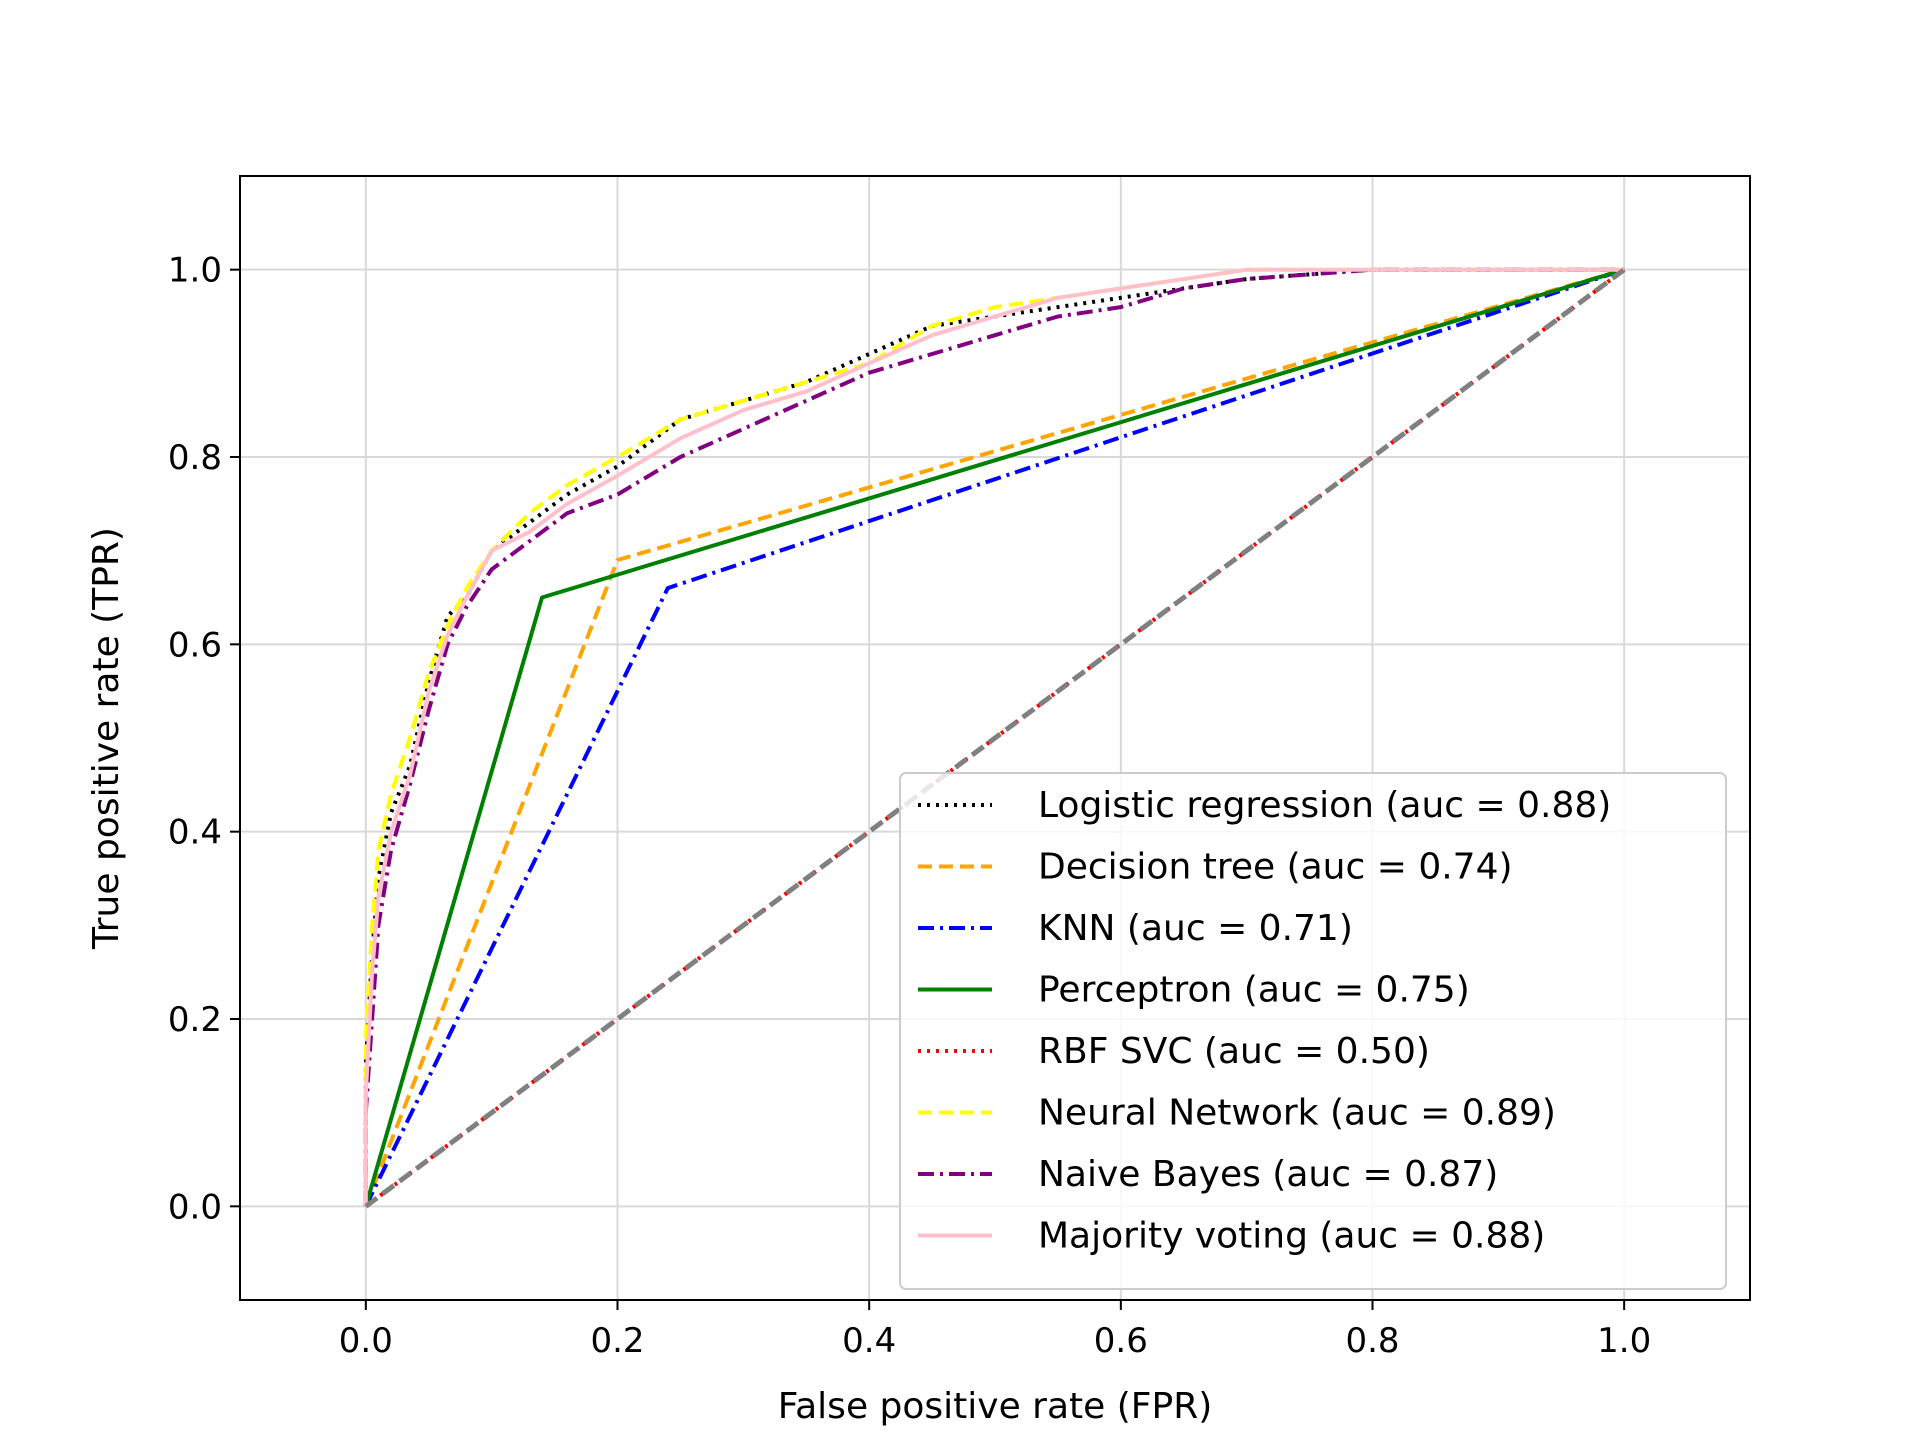  Describe the element at coordinates (195, 271) in the screenshot. I see `y-tick-label: 1.0` at that location.